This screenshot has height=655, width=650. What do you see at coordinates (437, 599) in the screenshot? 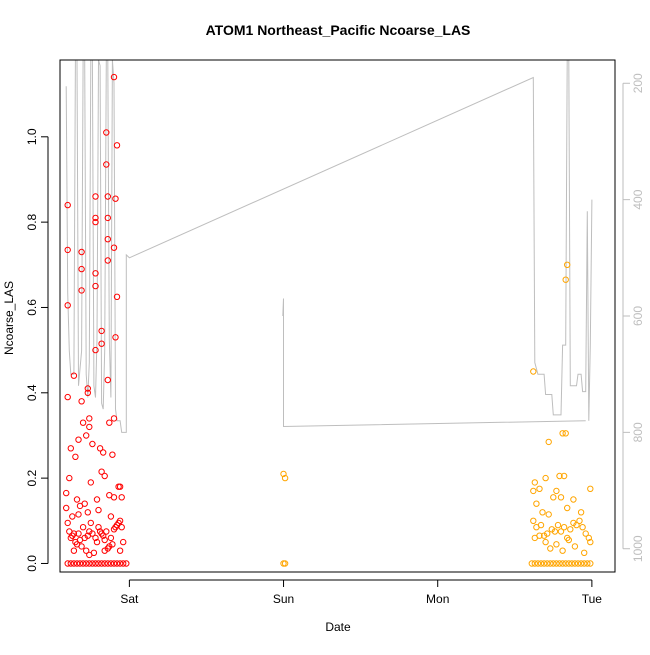
I see `x-tick-label: Mon` at bounding box center [437, 599].